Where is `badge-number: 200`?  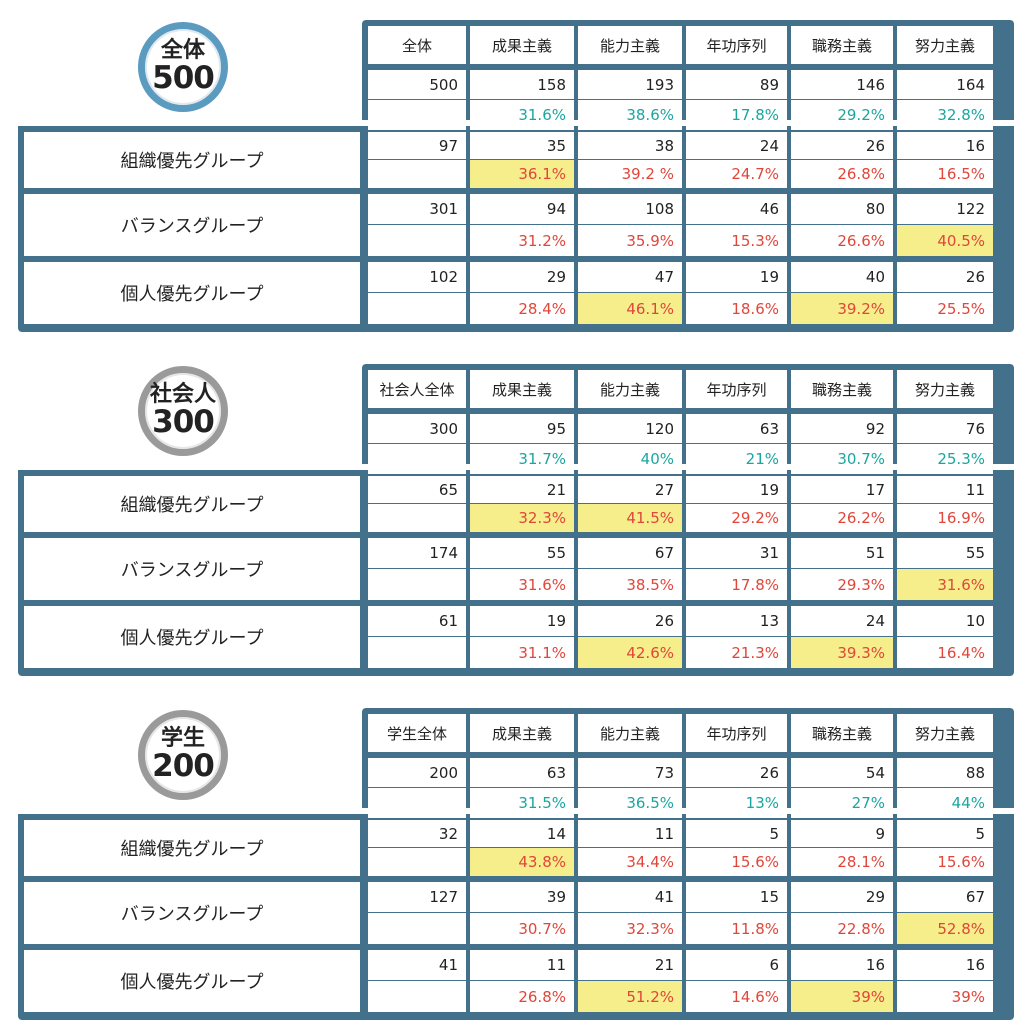
badge-number: 200 is located at coordinates (183, 766).